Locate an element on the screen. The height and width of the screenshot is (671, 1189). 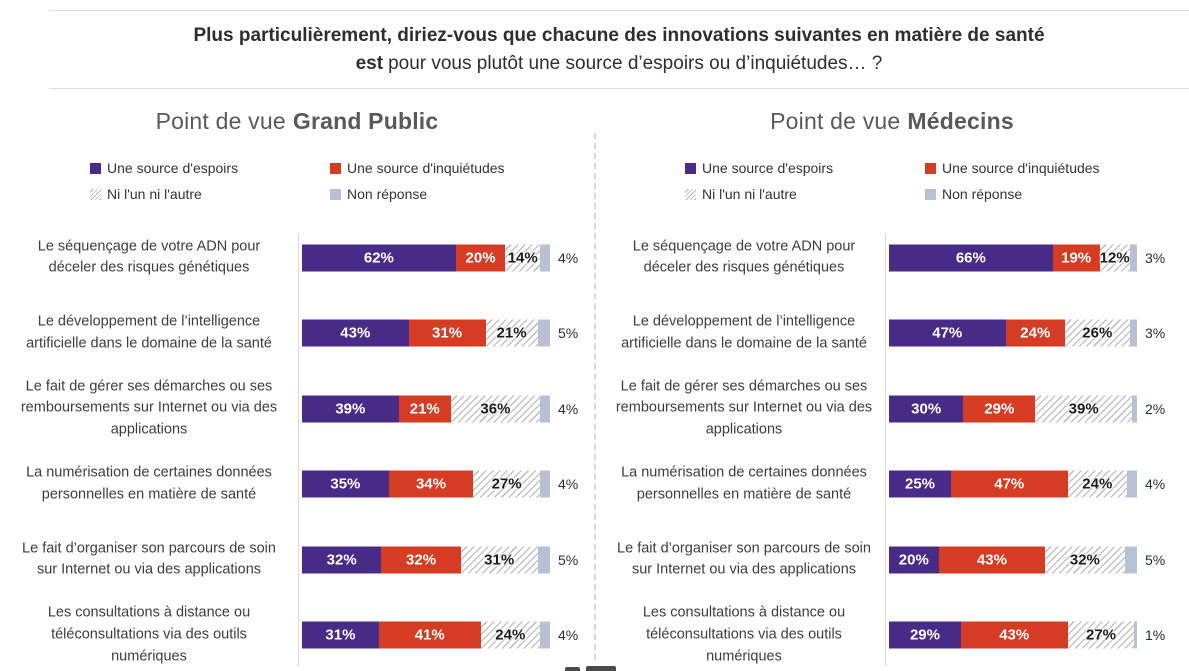
segment-value: 62% is located at coordinates (378, 257).